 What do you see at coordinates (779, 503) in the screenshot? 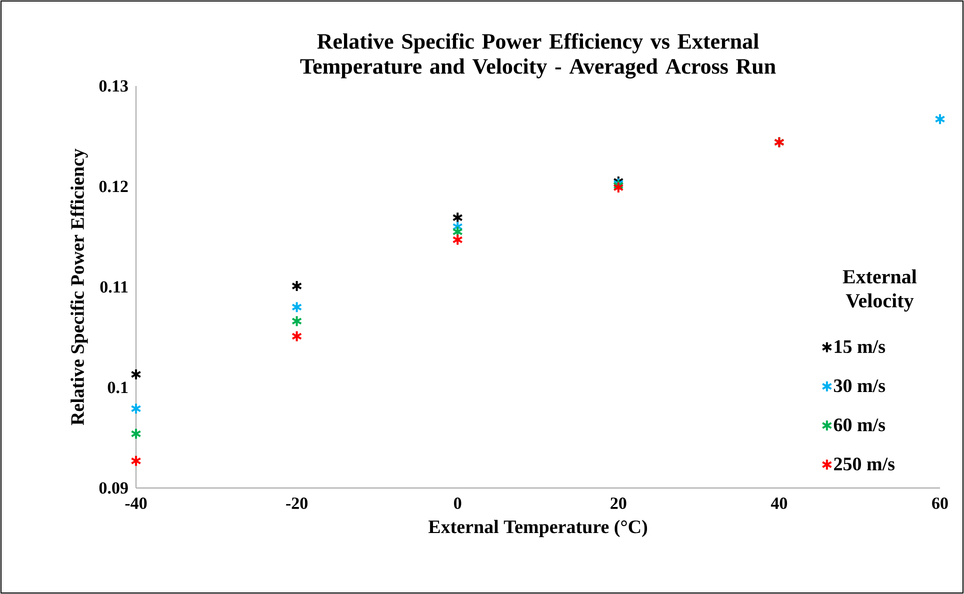
I see `x-tick-label: 40` at bounding box center [779, 503].